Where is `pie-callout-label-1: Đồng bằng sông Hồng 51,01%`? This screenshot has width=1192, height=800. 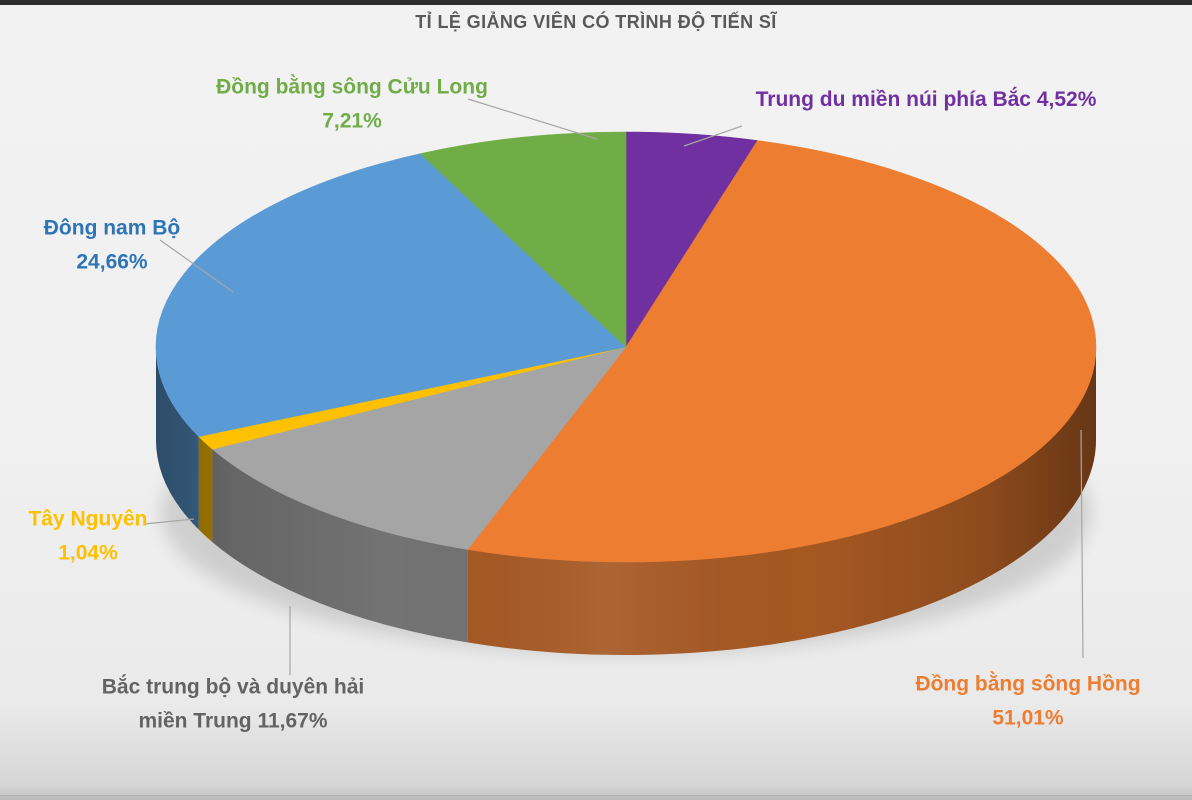 pie-callout-label-1: Đồng bằng sông Hồng 51,01% is located at coordinates (1027, 700).